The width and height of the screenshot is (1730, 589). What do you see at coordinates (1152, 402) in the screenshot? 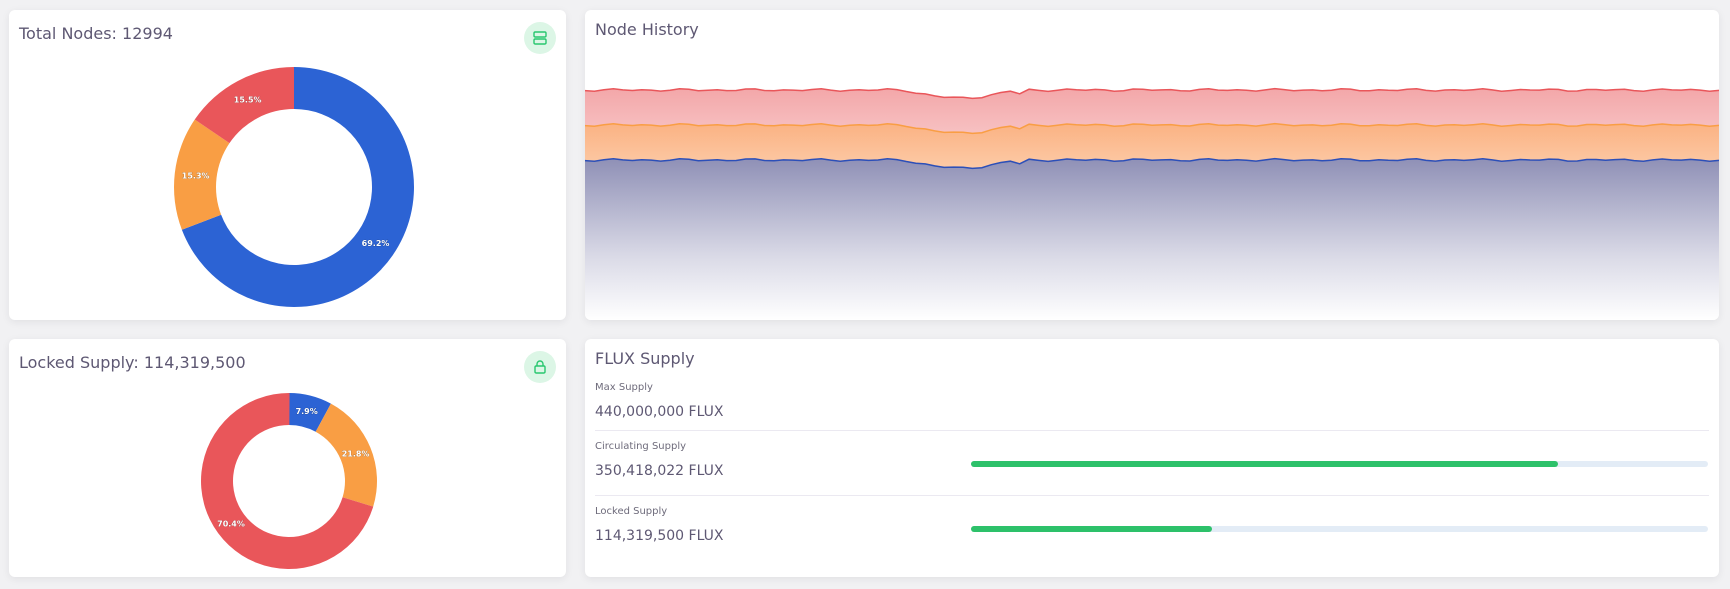
I see `max-supply-row: Max Supply 440,000,000 FLUX` at bounding box center [1152, 402].